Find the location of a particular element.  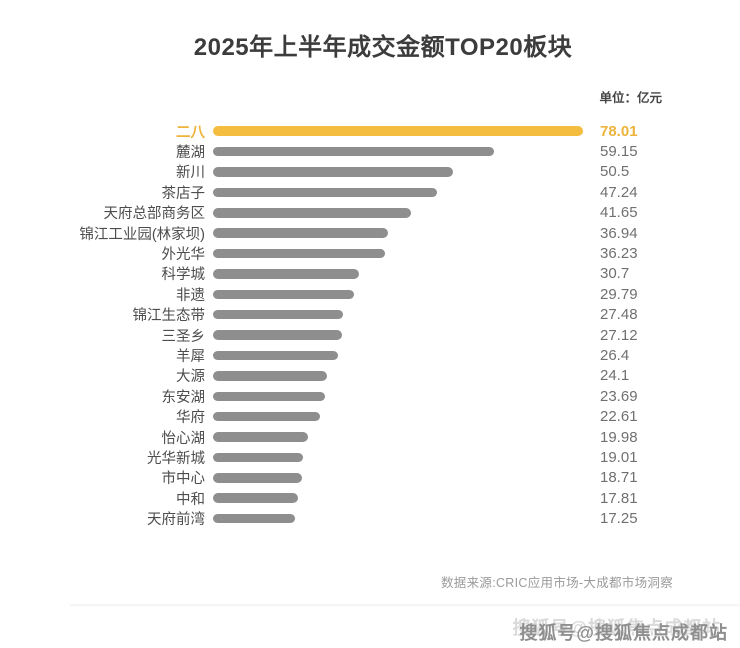

category-label: 锦江工业园(林家坝) is located at coordinates (142, 234).